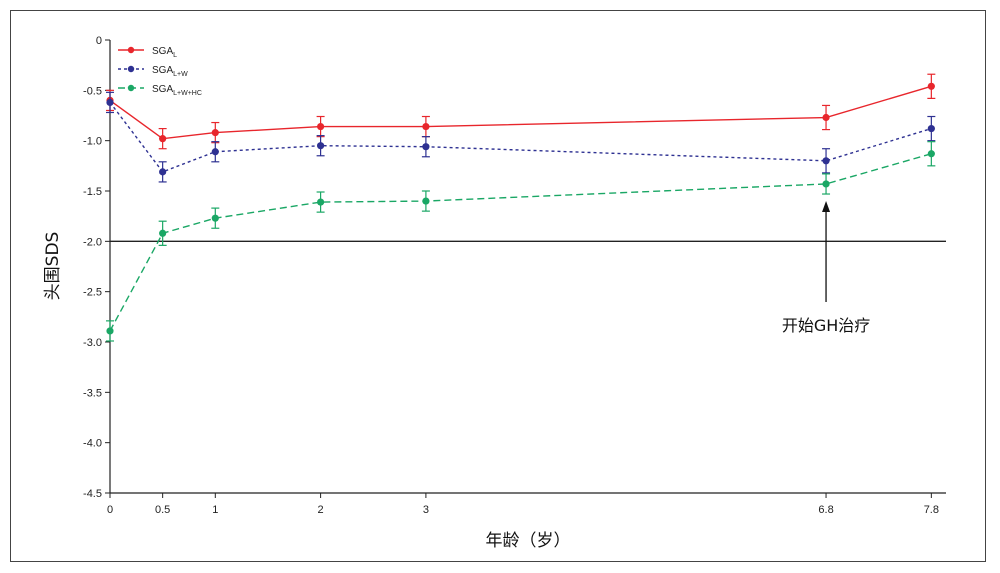  I want to click on y-tick-label: -1.5, so click(92, 192).